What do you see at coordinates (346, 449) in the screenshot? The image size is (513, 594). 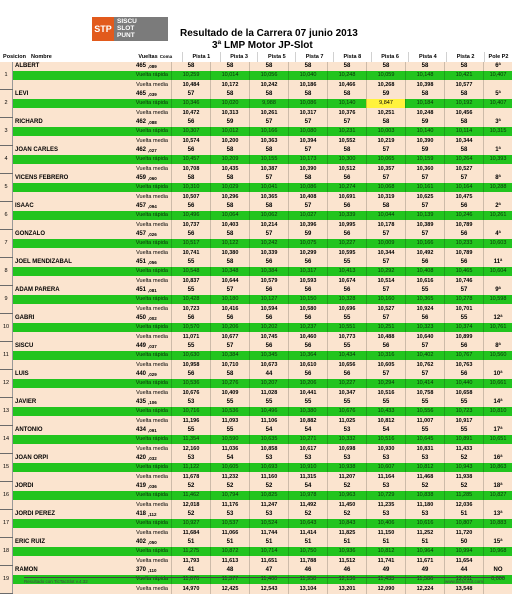 I see `average-lap-time: 10,698` at bounding box center [346, 449].